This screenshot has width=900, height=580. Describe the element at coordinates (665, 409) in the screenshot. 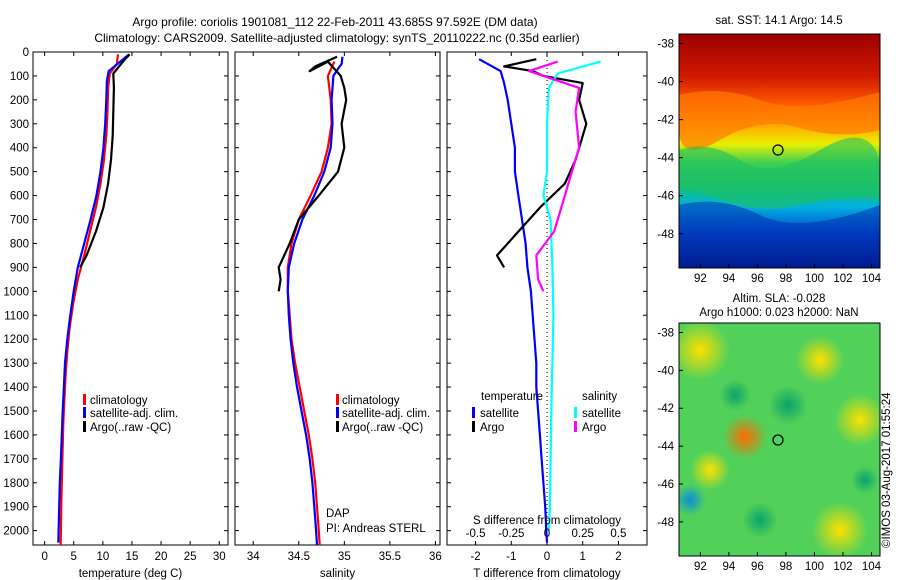

I see `lat-tick-label: -42` at that location.